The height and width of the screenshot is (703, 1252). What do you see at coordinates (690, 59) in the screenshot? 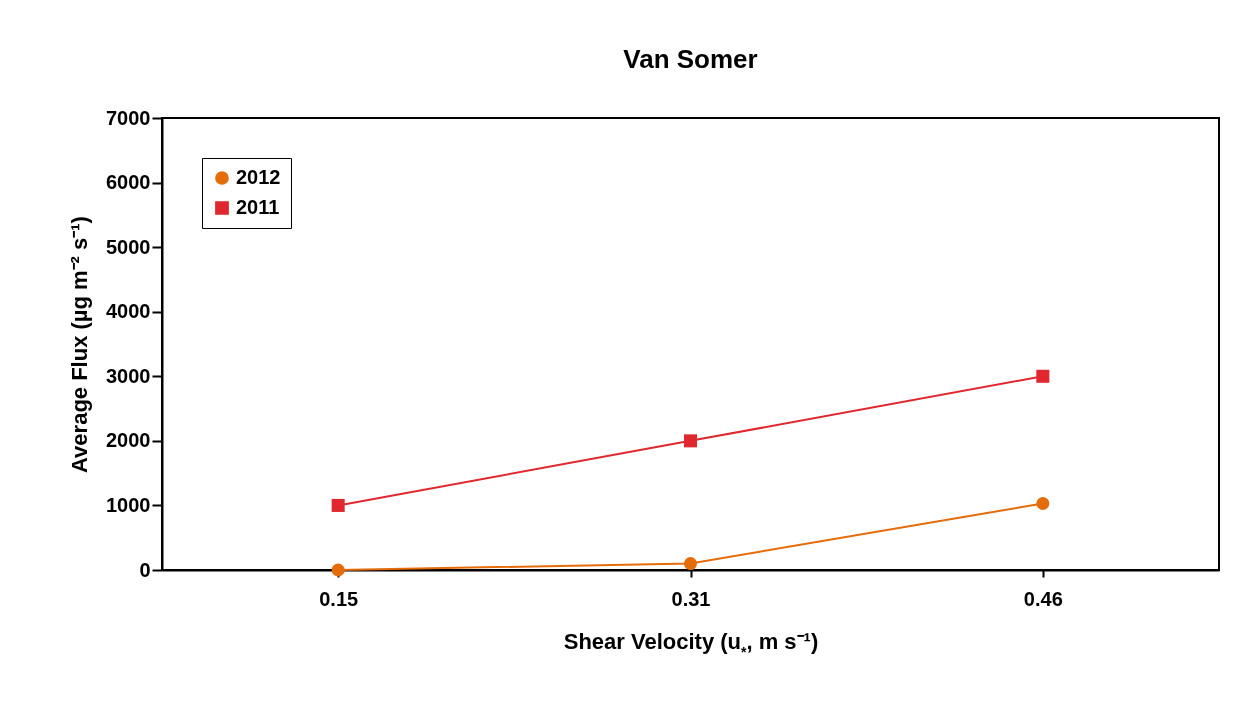
I see `chart-title: Van Somer` at bounding box center [690, 59].